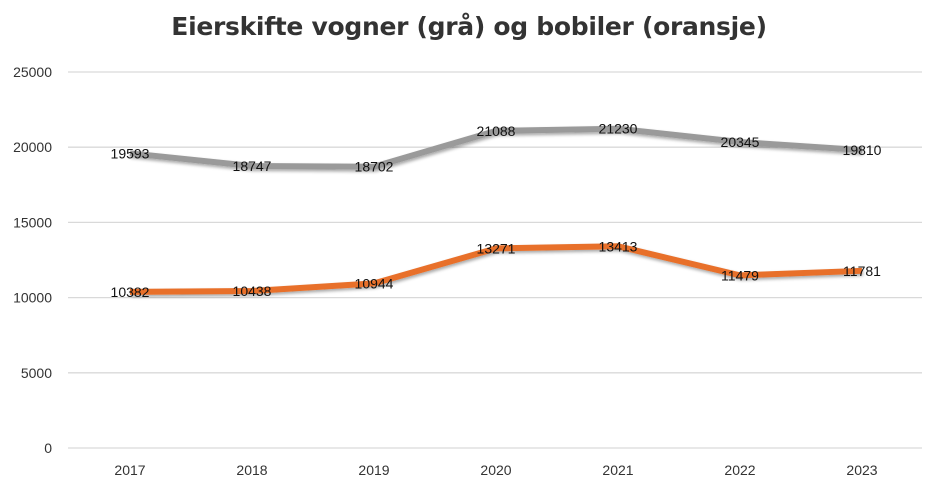  Describe the element at coordinates (32, 298) in the screenshot. I see `y-tick-label: 10000` at that location.